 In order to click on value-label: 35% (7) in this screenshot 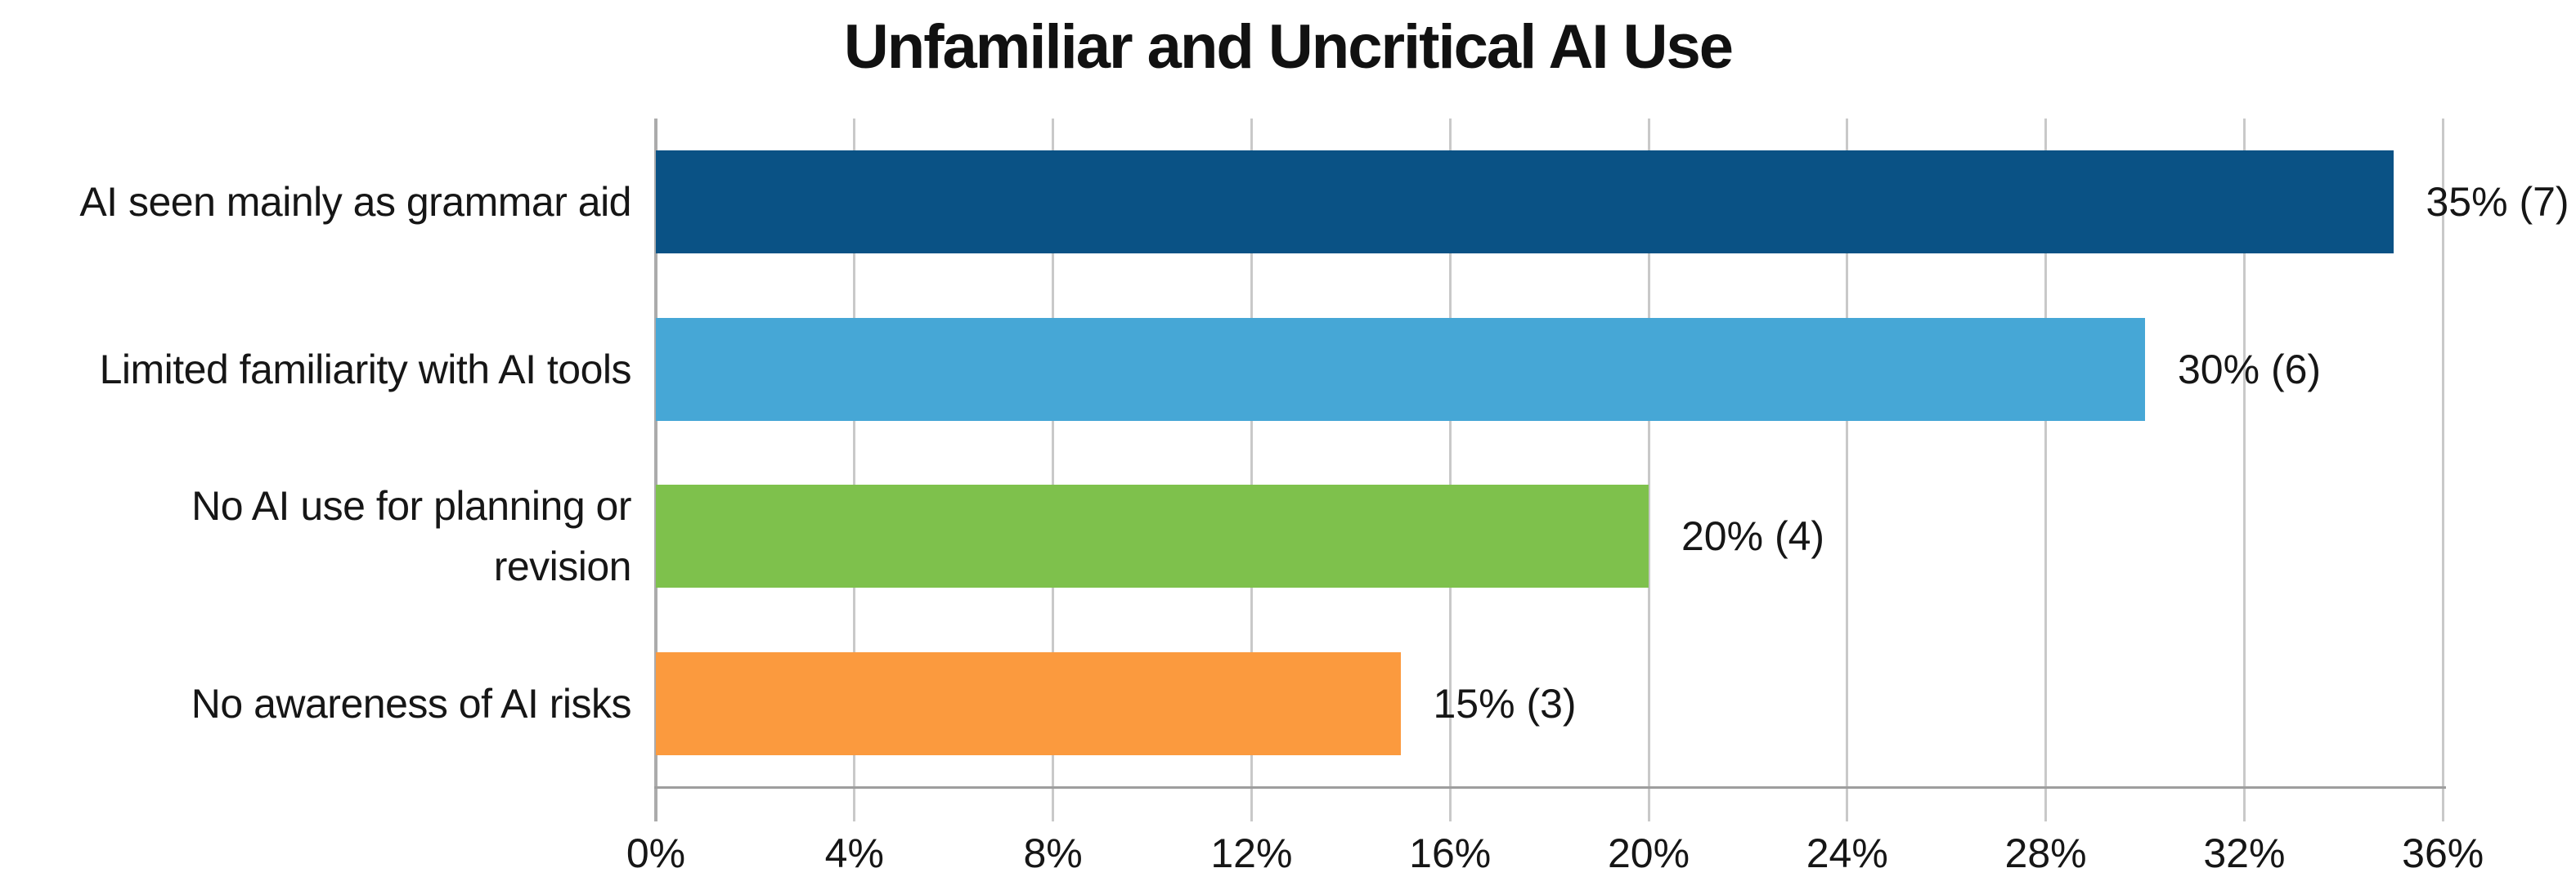, I will do `click(2497, 202)`.